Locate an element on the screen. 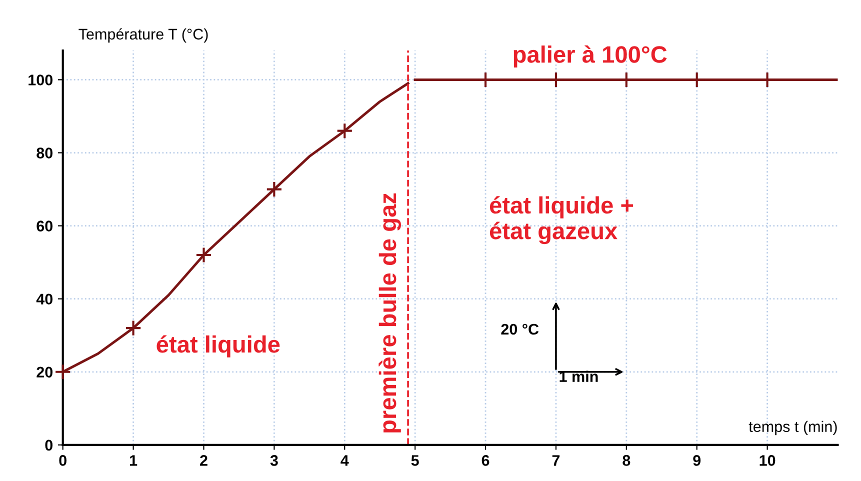 The image size is (861, 481). x-tick-label: 6 is located at coordinates (486, 460).